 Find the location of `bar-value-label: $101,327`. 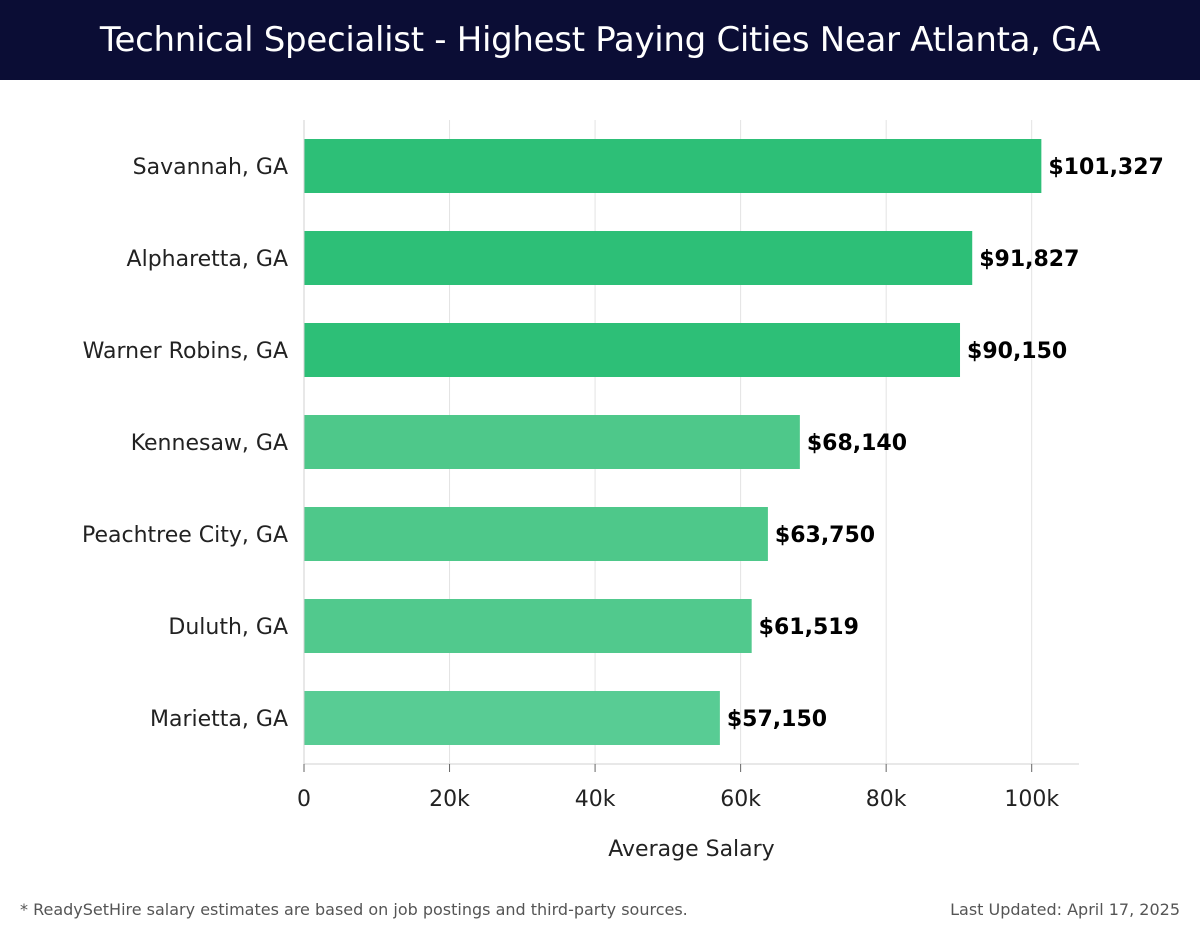

bar-value-label: $101,327 is located at coordinates (1106, 167).